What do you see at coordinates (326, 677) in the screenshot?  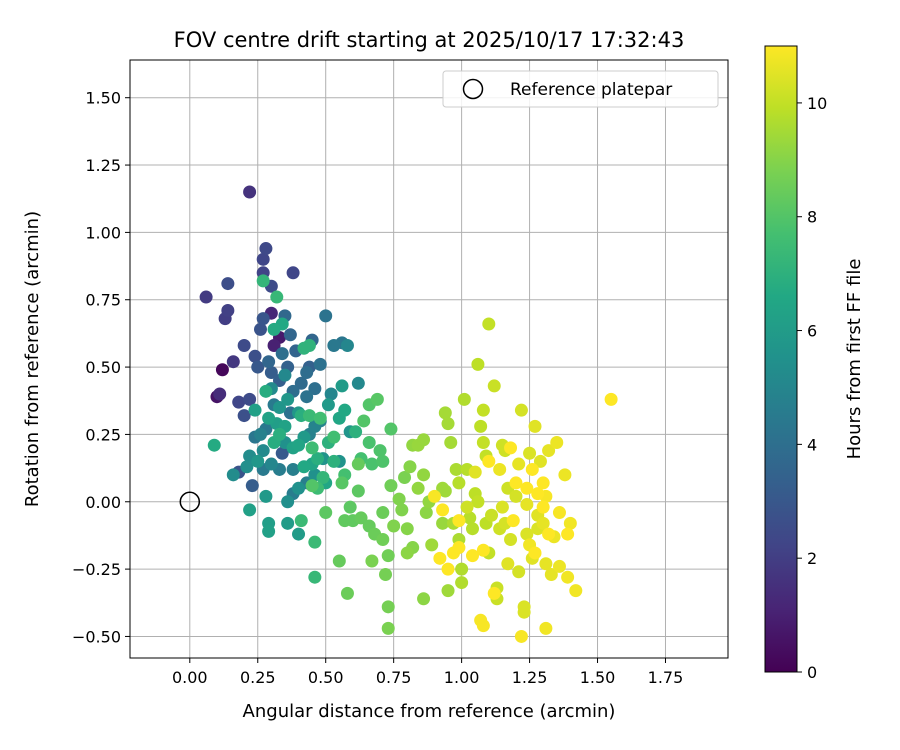 I see `x-tick-label: 0.50` at bounding box center [326, 677].